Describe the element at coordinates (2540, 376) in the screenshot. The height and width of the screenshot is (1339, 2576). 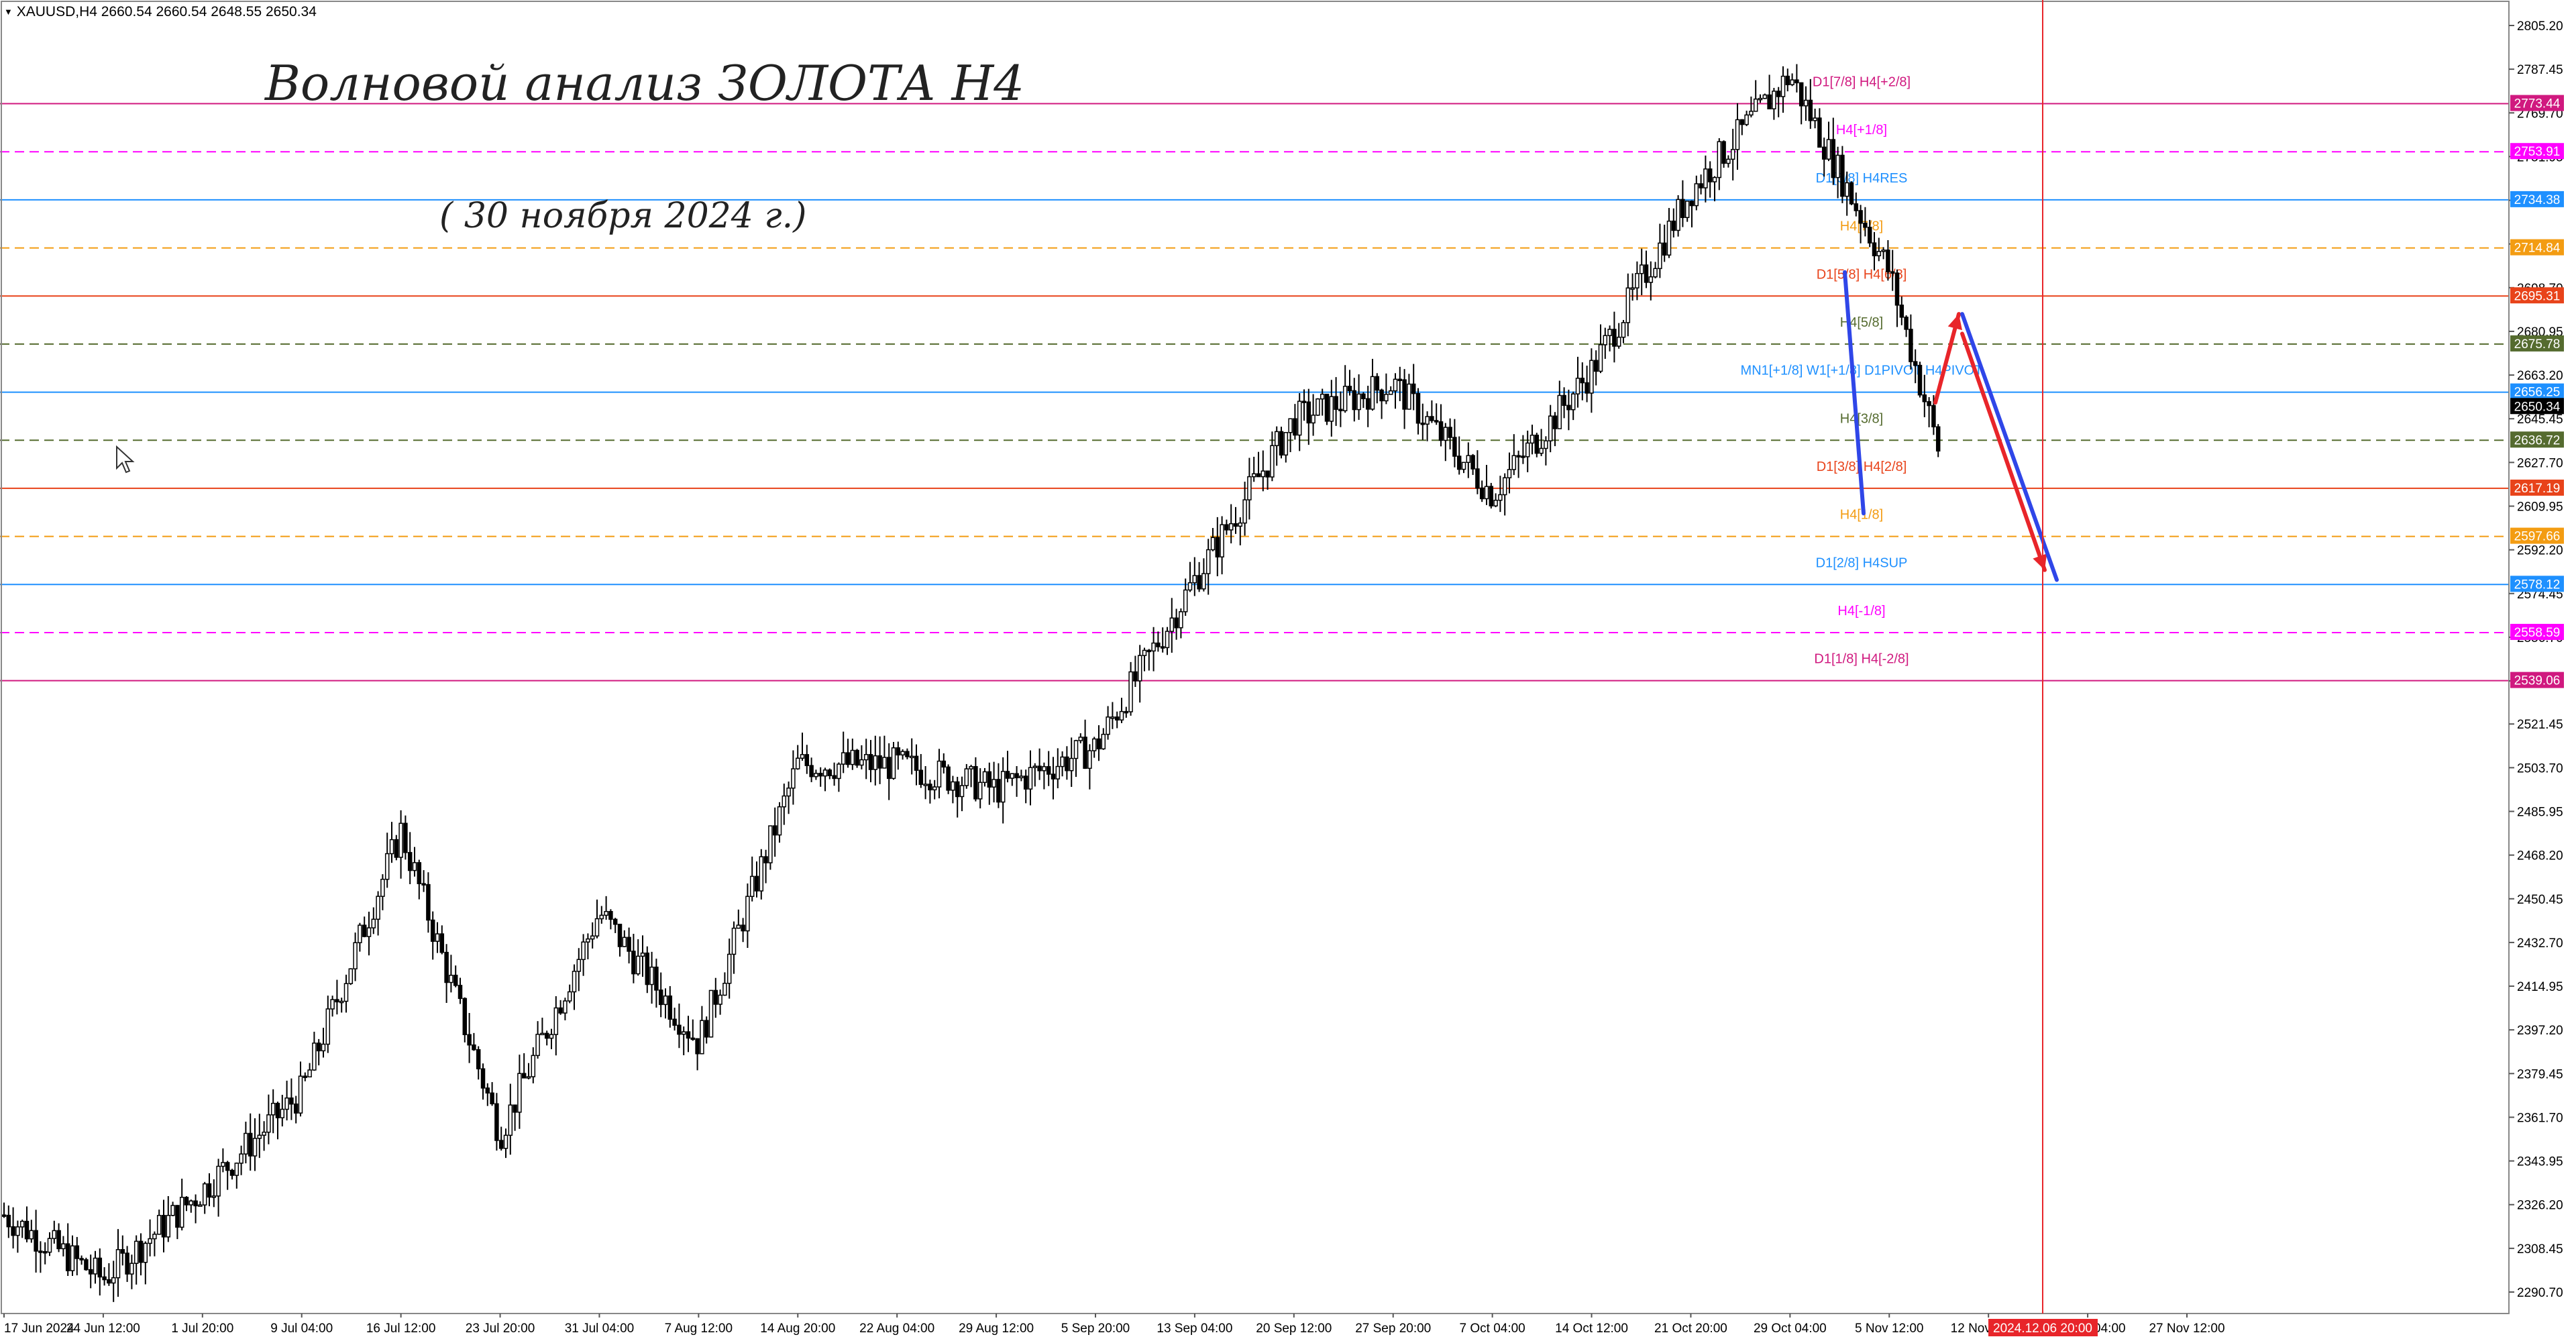
I see `y-tick-label: 2663.20` at that location.